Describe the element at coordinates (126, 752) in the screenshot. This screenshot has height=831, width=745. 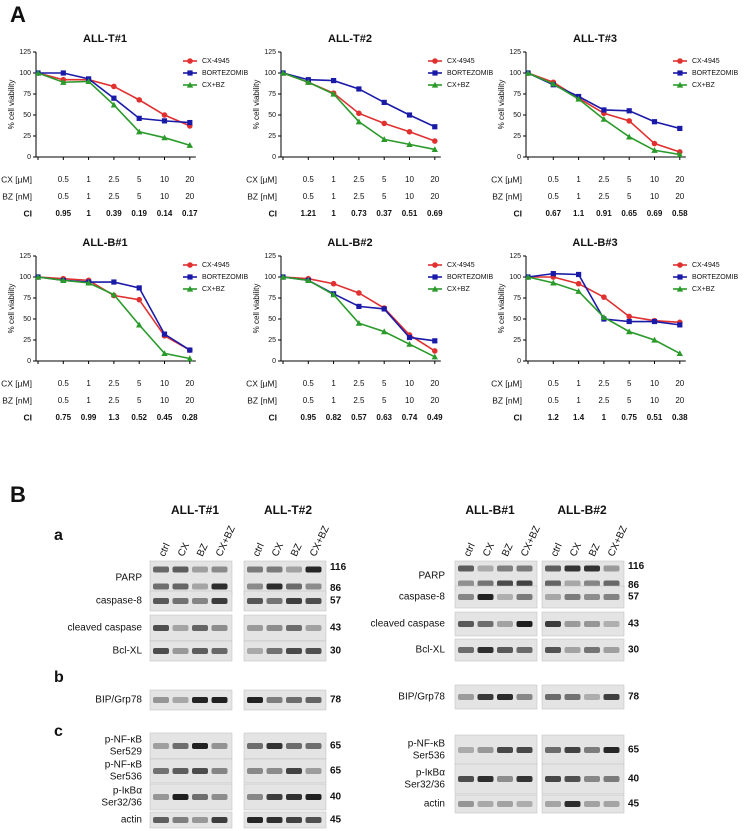
I see `protein-label: Ser529` at that location.